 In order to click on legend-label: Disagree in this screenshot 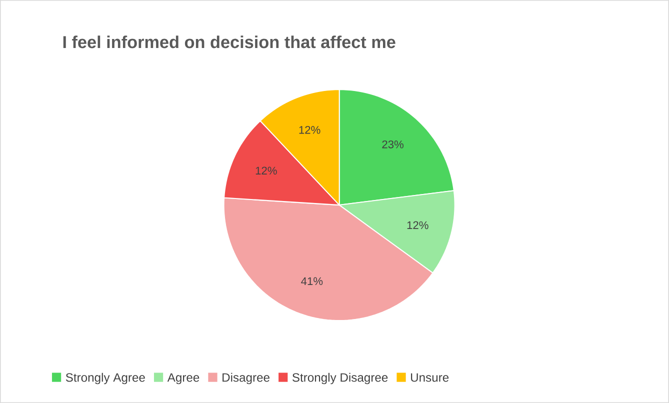, I will do `click(246, 378)`.